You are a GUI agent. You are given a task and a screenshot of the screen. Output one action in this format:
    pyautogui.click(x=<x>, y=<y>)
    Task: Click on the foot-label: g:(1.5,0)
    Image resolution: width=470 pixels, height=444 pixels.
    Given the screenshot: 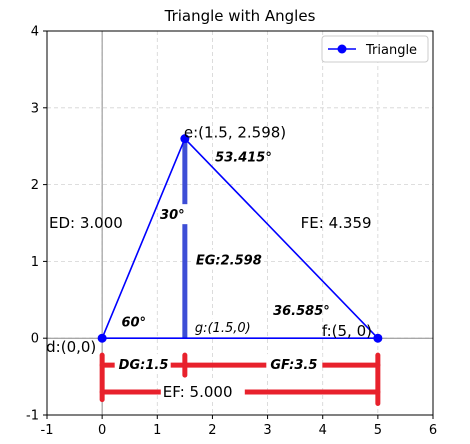 What is the action you would take?
    pyautogui.click(x=223, y=328)
    